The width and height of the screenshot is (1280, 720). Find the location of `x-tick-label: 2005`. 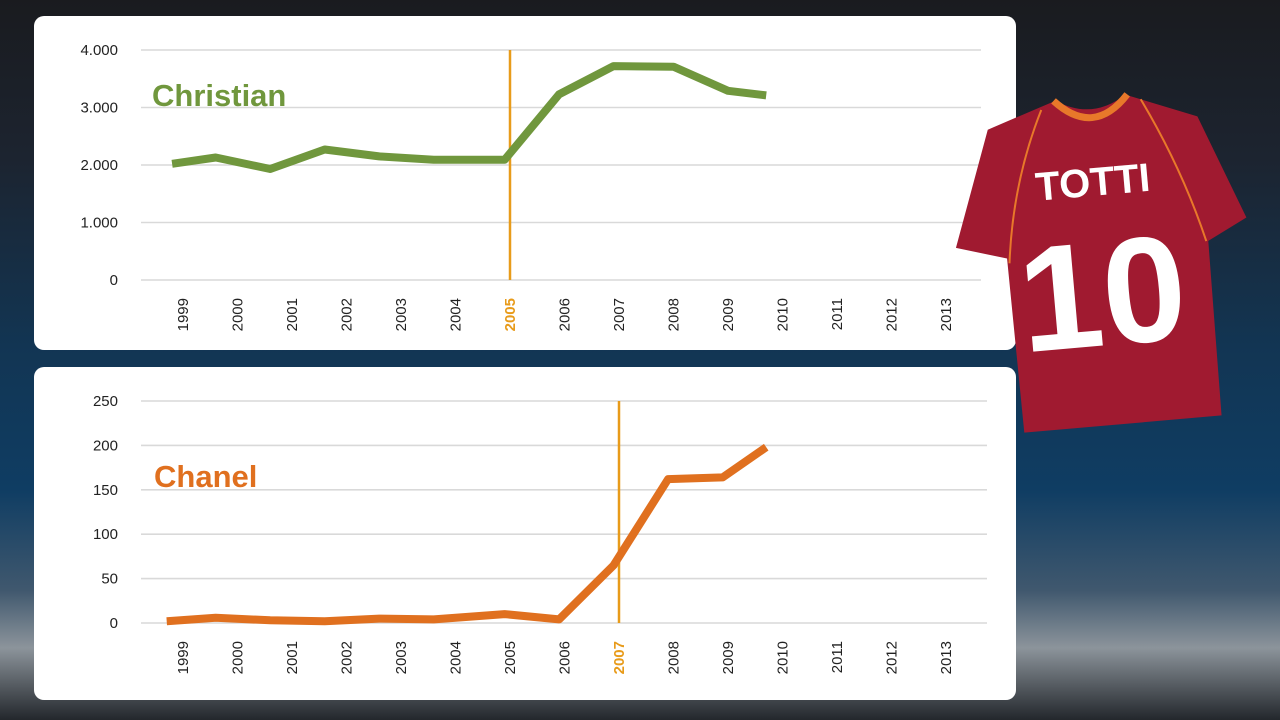

x-tick-label: 2005 is located at coordinates (510, 657).